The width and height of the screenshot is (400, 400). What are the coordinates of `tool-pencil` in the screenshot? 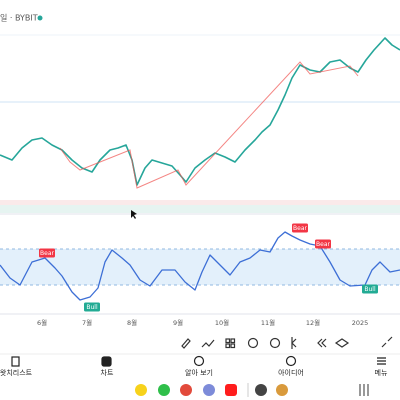 It's located at (186, 343).